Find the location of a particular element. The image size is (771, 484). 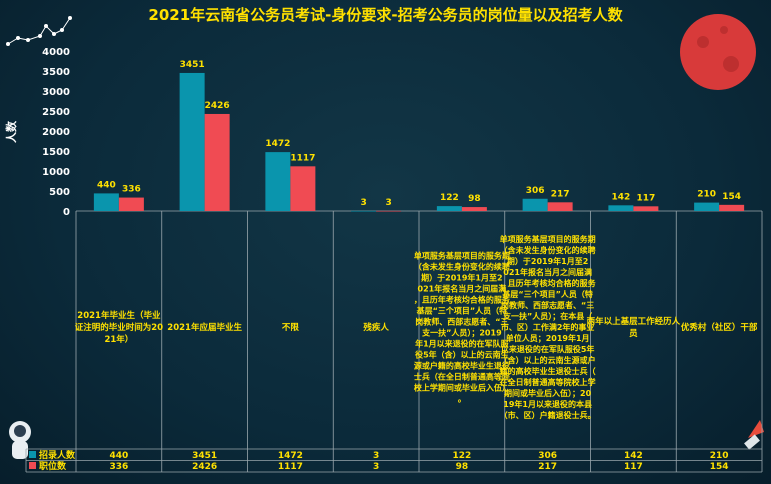

category-label: 优秀村（社区）干部 is located at coordinates (719, 327).